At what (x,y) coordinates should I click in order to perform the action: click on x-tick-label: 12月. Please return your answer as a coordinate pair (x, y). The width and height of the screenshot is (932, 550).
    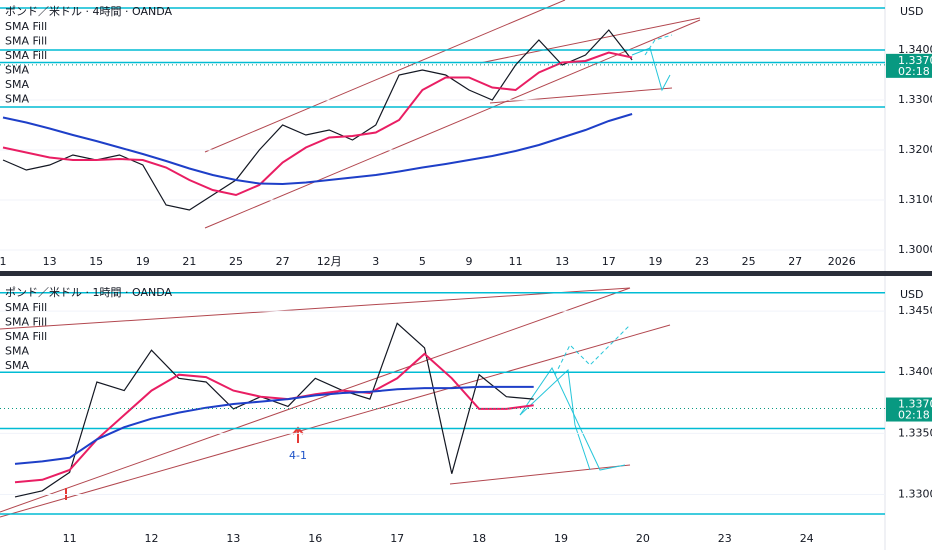
    Looking at the image, I should click on (329, 261).